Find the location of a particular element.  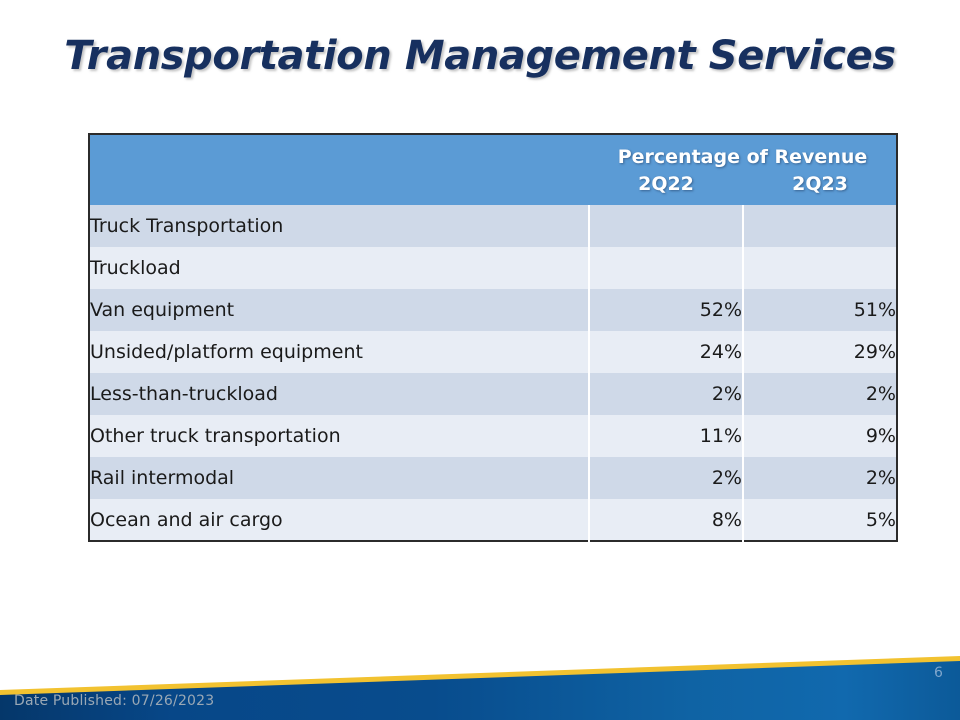

page-title: Transportation Management Services is located at coordinates (480, 56).